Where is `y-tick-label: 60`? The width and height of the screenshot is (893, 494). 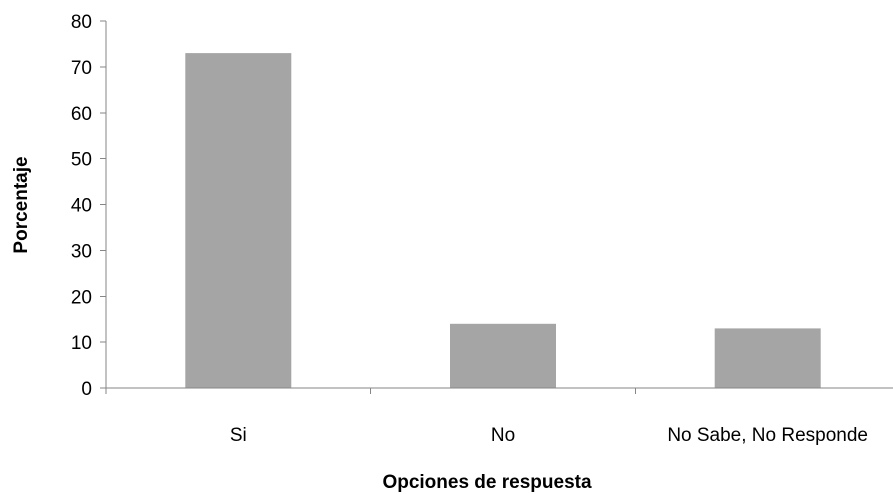 y-tick-label: 60 is located at coordinates (81, 114).